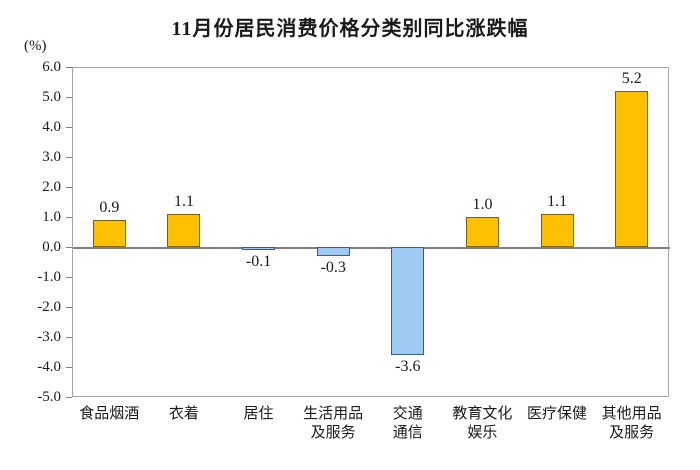 This screenshot has width=700, height=470. What do you see at coordinates (333, 267) in the screenshot?
I see `bar-value-label: -0.3` at bounding box center [333, 267].